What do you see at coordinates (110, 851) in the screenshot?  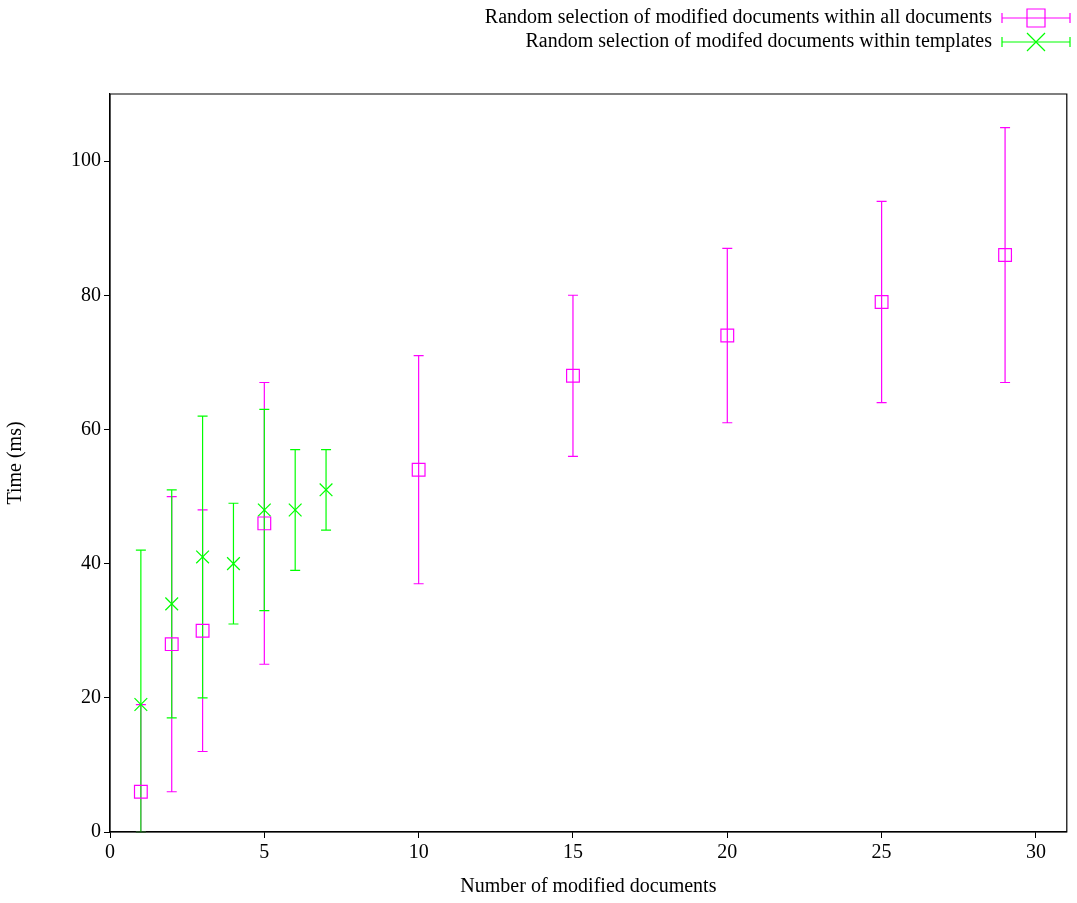 I see `x-tick-label: 0` at bounding box center [110, 851].